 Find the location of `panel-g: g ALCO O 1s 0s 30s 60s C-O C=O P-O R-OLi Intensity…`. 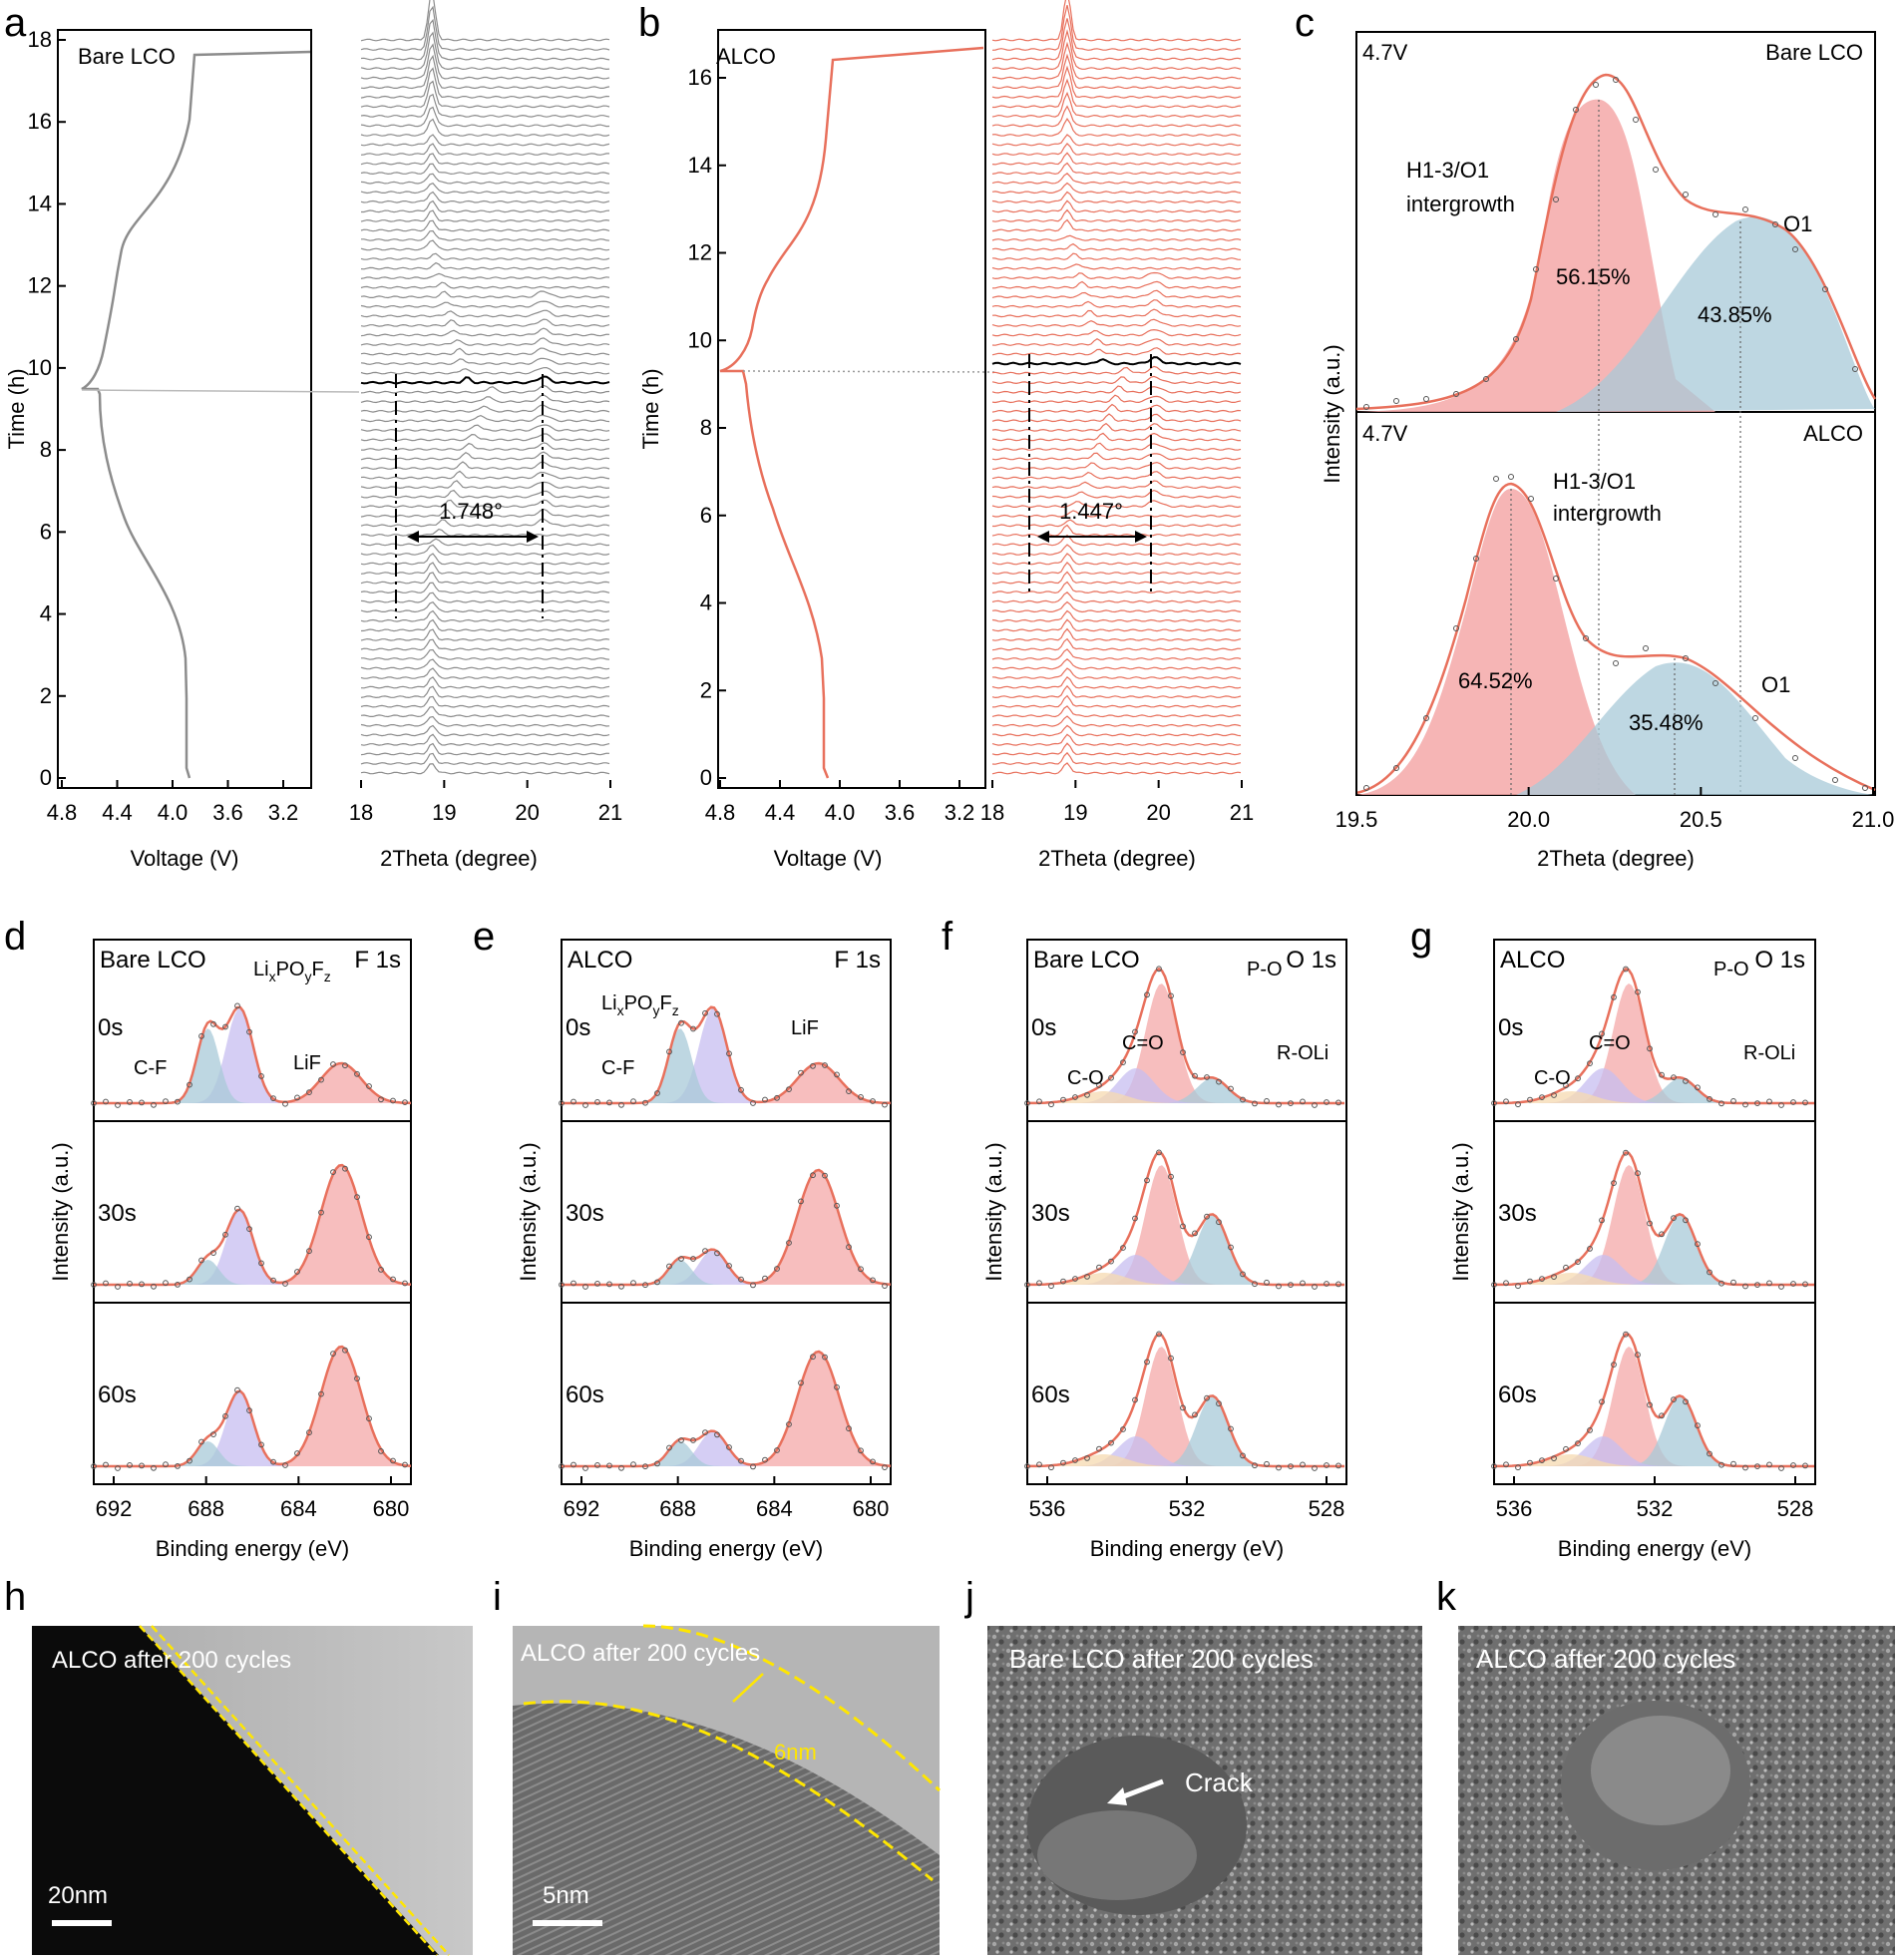

panel-g: g ALCO O 1s 0s 30s 60s C-O C=O P-O R-OLi Intensity… is located at coordinates (1613, 1238).